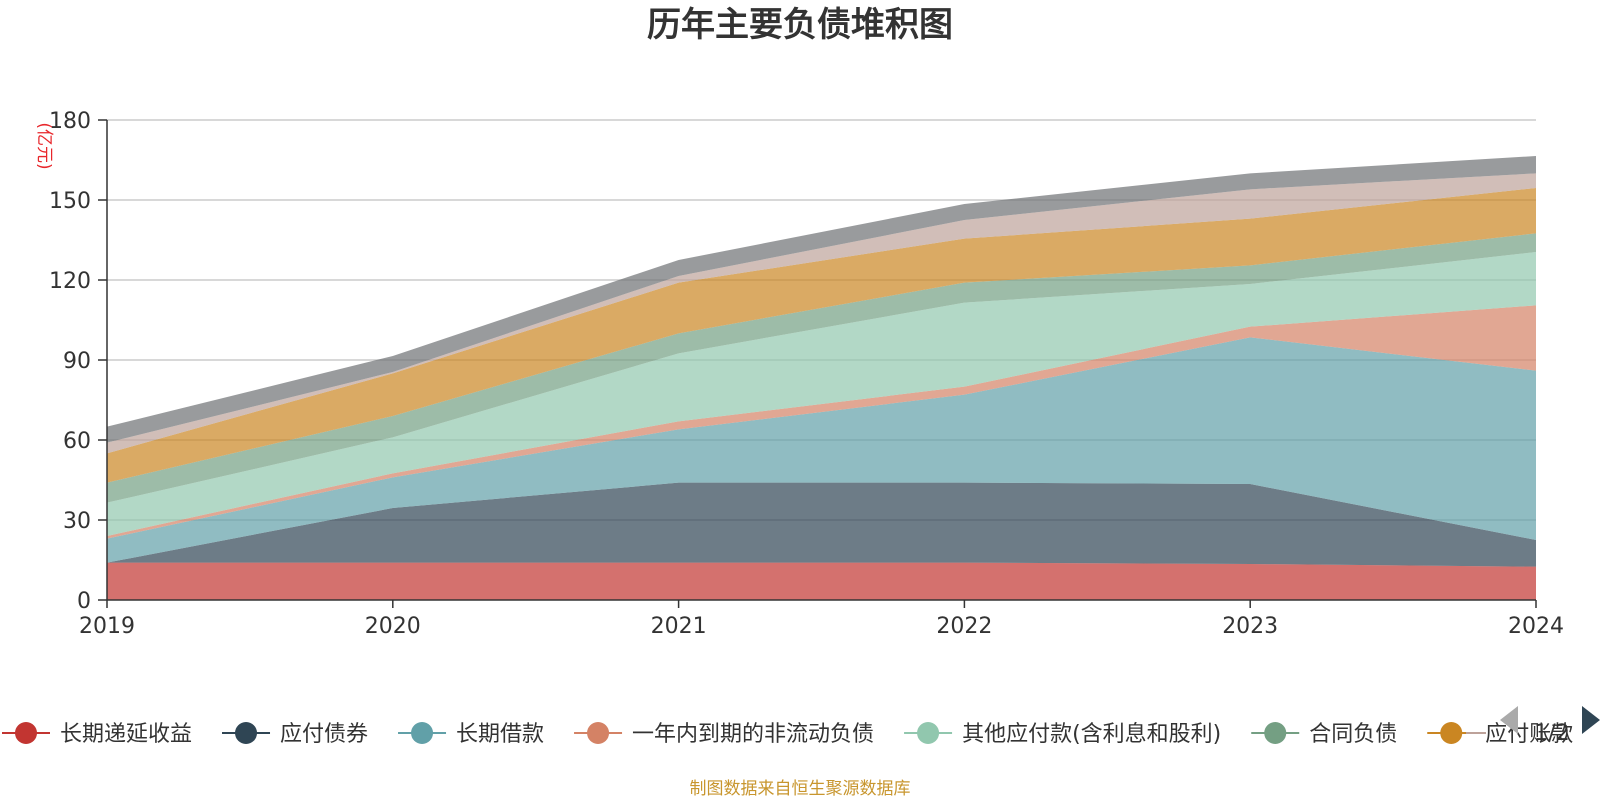  I want to click on y-tick-label: 90, so click(77, 361).